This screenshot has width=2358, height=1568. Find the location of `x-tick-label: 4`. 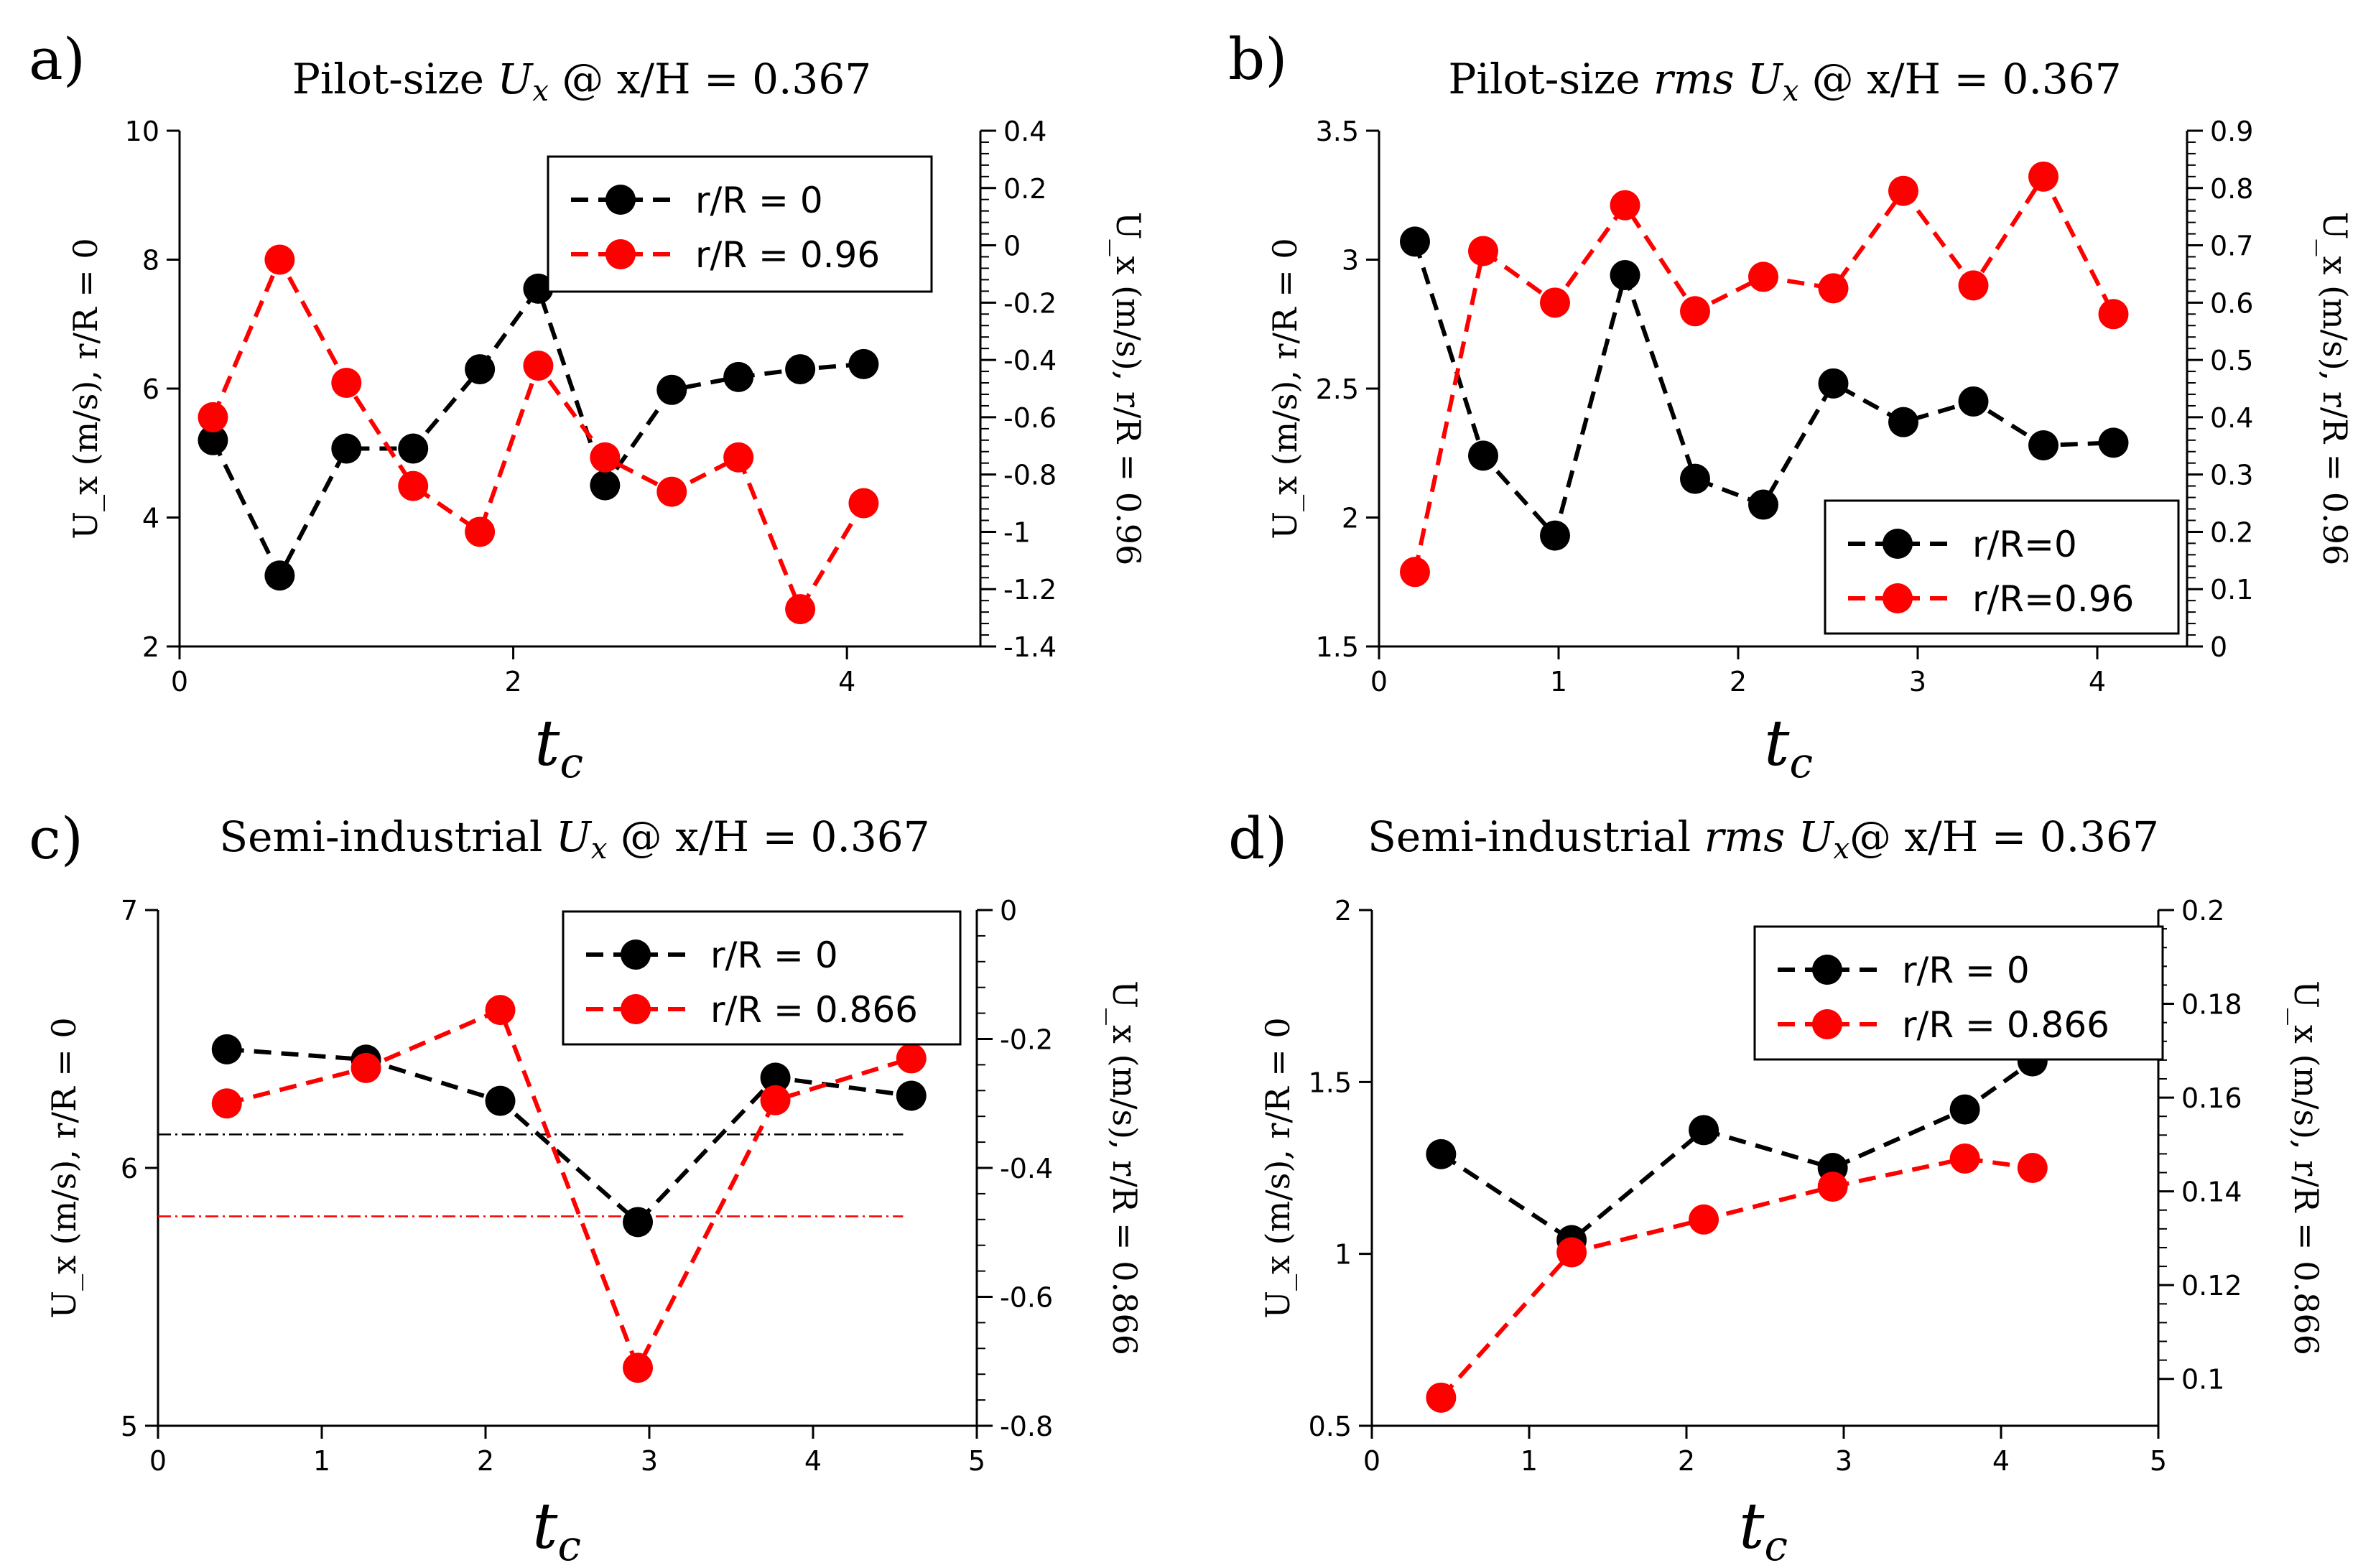

x-tick-label: 4 is located at coordinates (813, 1461).